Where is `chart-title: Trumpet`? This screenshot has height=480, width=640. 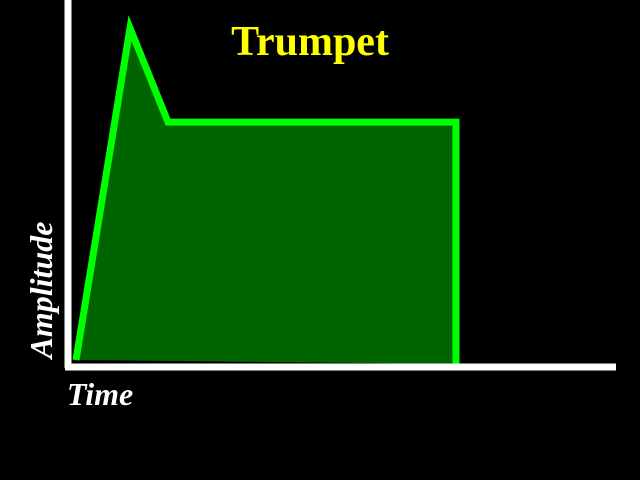
chart-title: Trumpet is located at coordinates (310, 42).